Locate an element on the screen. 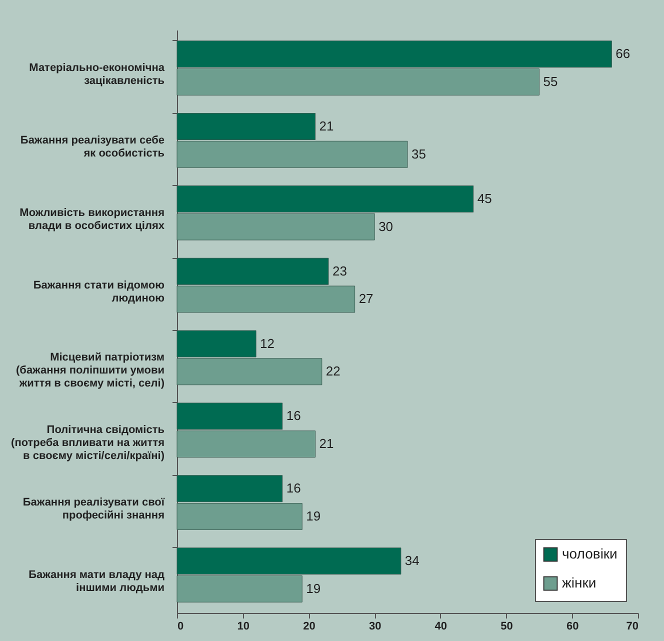 Image resolution: width=664 pixels, height=641 pixels. data-label: 27 is located at coordinates (366, 298).